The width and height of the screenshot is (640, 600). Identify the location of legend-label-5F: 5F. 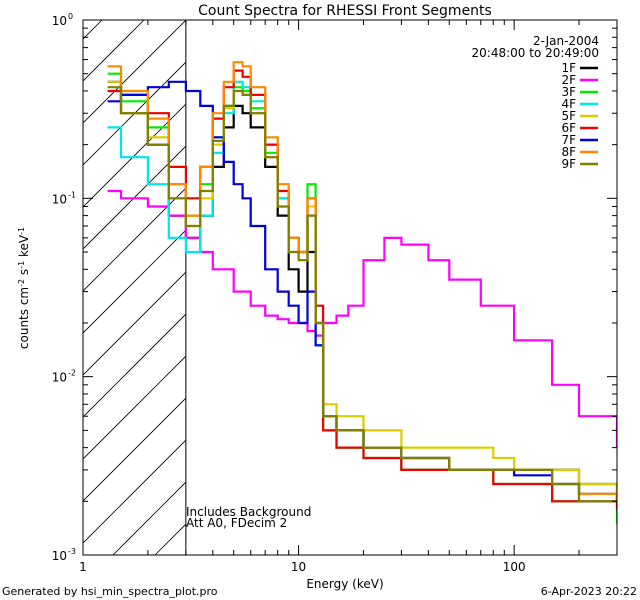
(568, 116).